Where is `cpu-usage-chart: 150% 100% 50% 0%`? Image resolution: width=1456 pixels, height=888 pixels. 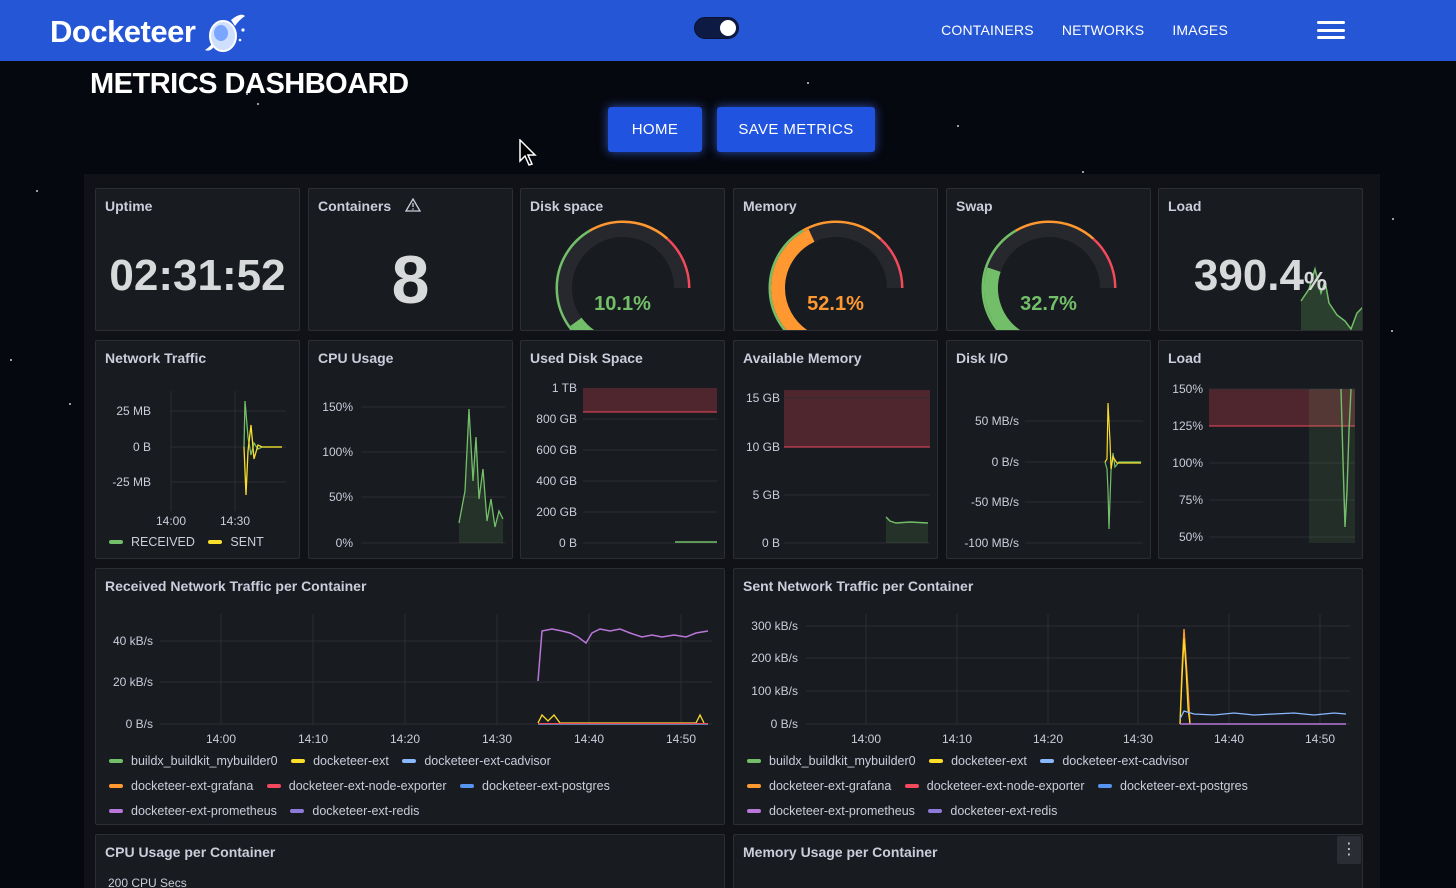 cpu-usage-chart: 150% 100% 50% 0% is located at coordinates (413, 475).